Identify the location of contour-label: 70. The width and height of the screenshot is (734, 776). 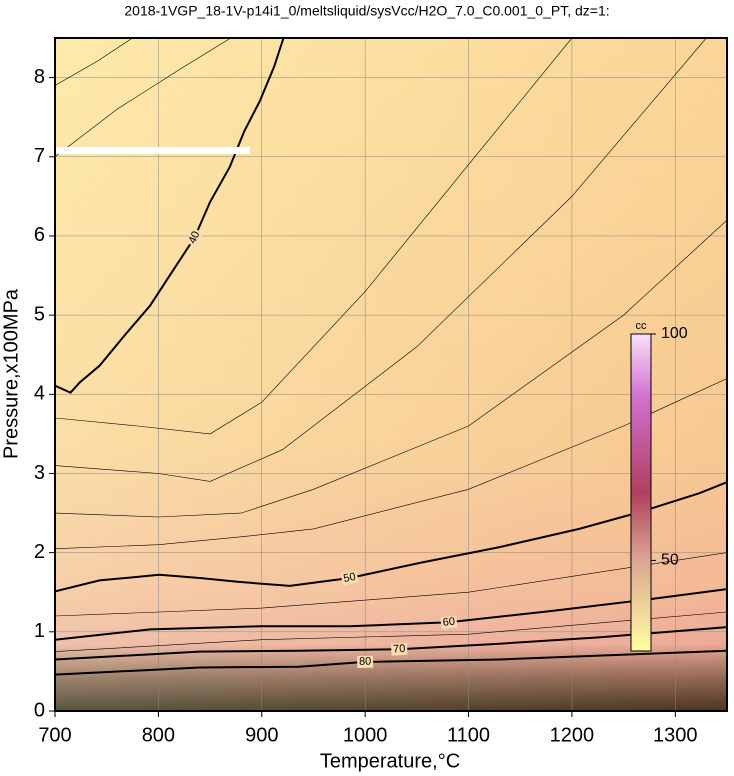
(399, 649).